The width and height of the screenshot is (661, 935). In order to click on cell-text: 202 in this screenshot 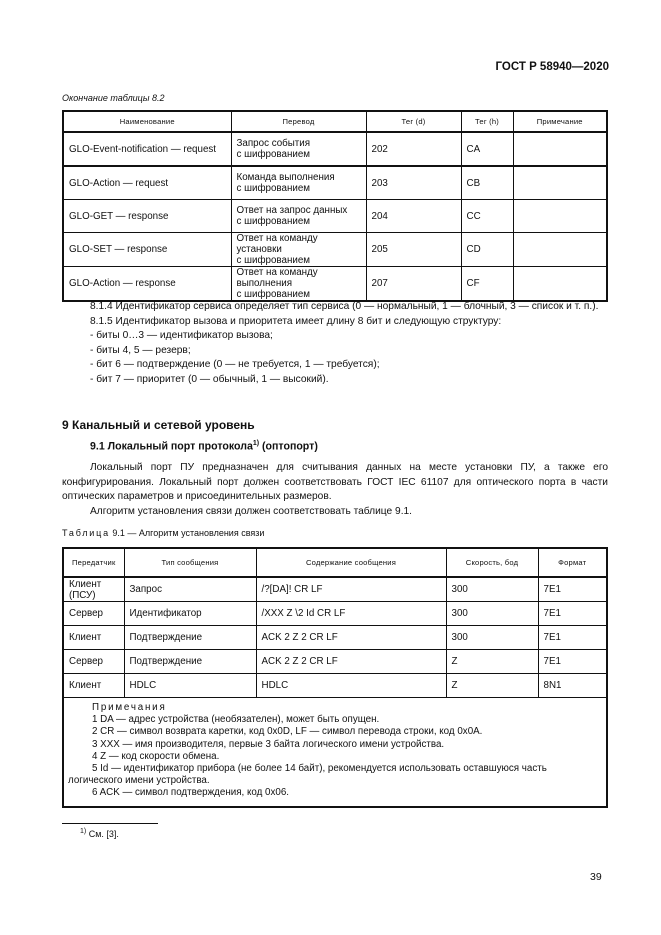, I will do `click(379, 149)`.